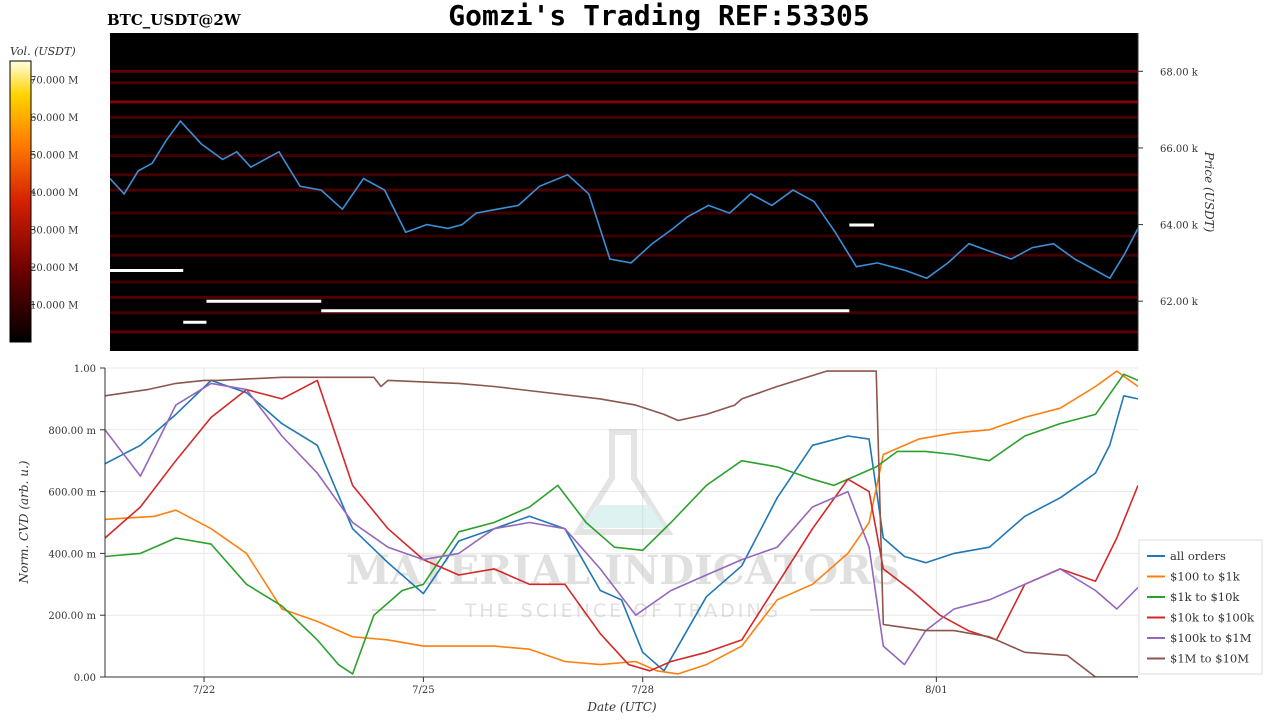  Describe the element at coordinates (936, 690) in the screenshot. I see `date-tick-label: 8/01` at that location.